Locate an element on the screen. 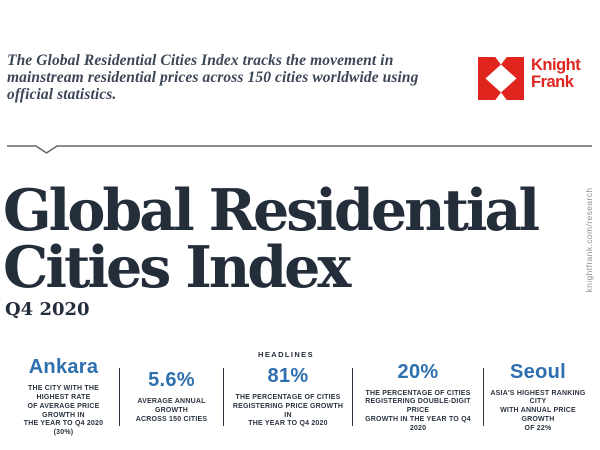 This screenshot has width=600, height=450. knight-frank-logo-icon is located at coordinates (501, 78).